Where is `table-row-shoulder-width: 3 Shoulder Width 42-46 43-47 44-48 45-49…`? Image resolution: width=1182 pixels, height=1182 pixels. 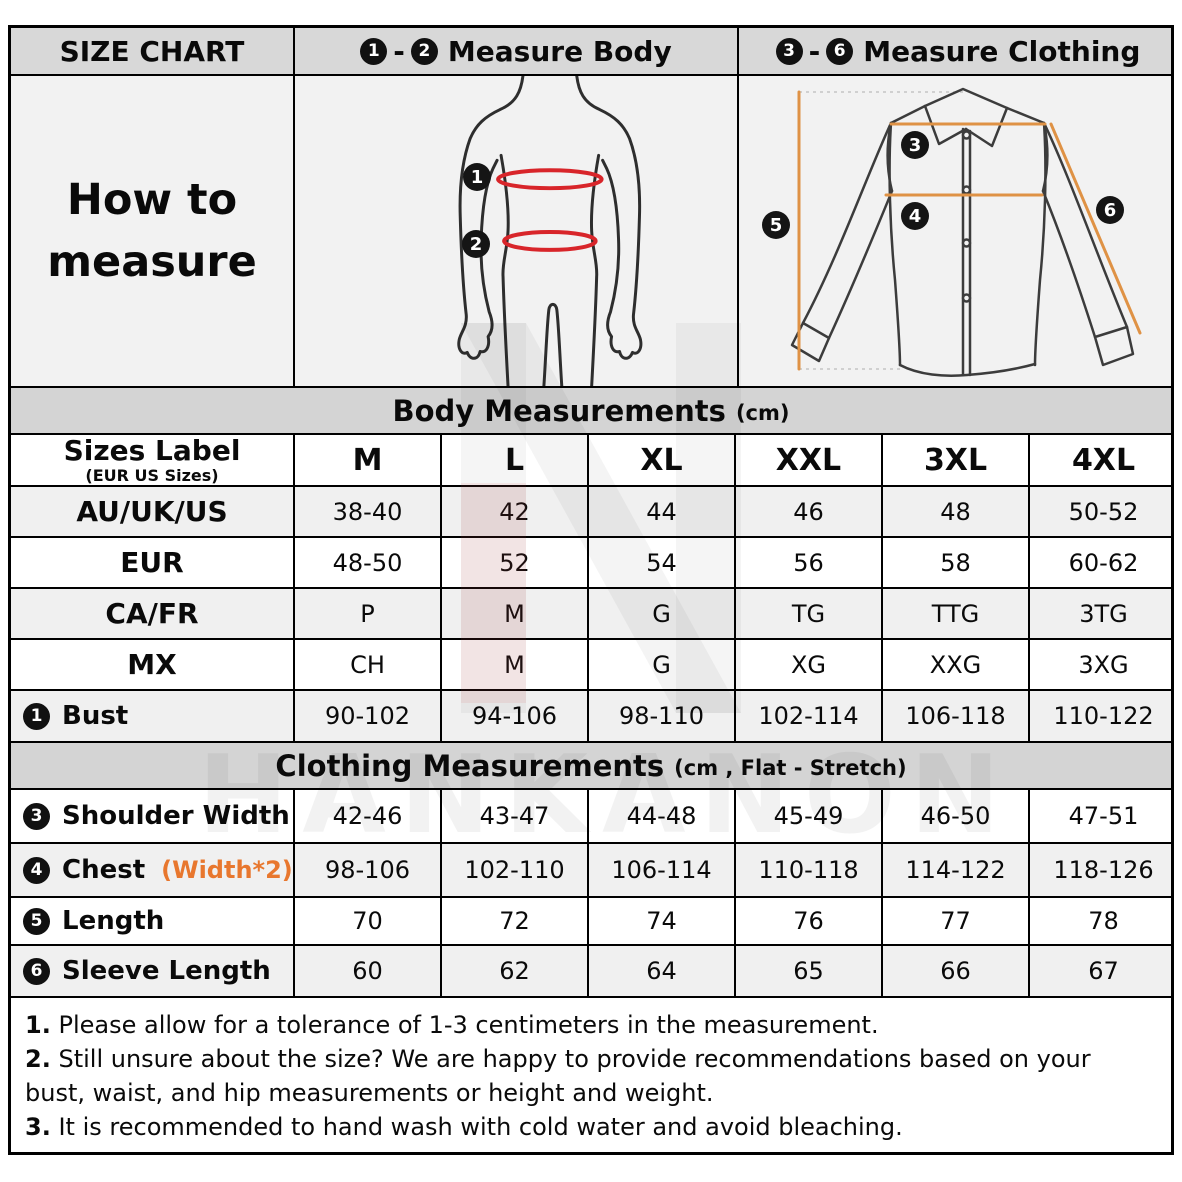
table-row-shoulder-width: 3 Shoulder Width 42-46 43-47 44-48 45-49… is located at coordinates (591, 817).